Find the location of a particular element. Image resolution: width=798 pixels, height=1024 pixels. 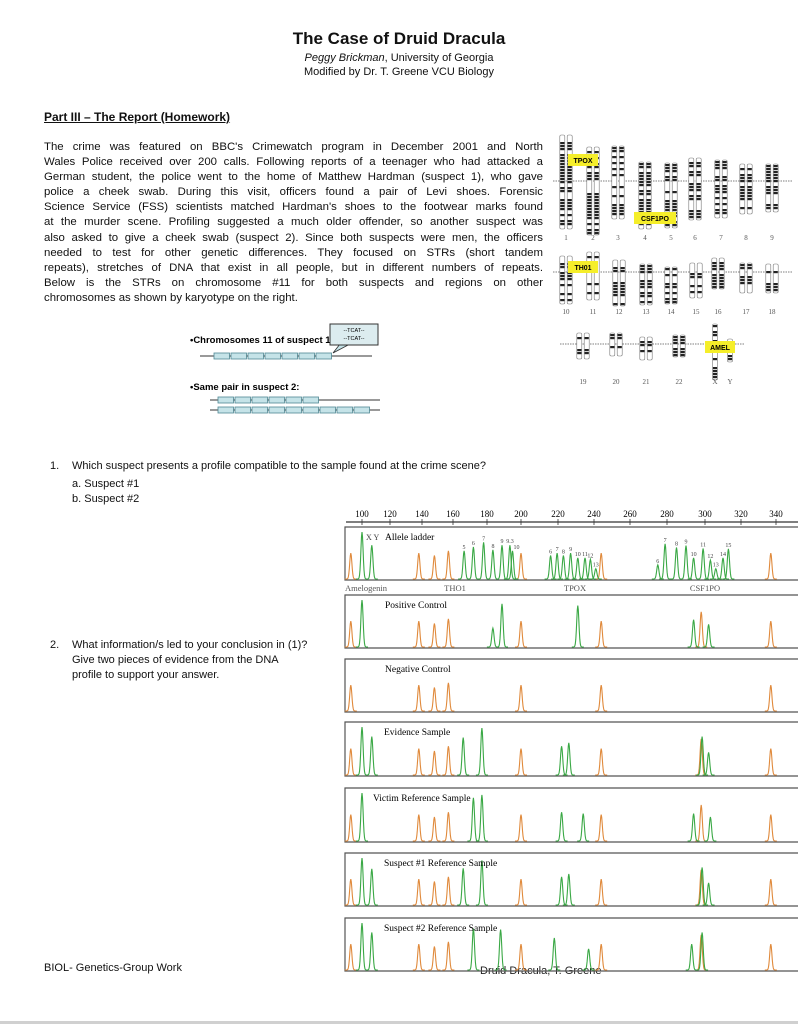

chromosome-label: 3 is located at coordinates (618, 238).